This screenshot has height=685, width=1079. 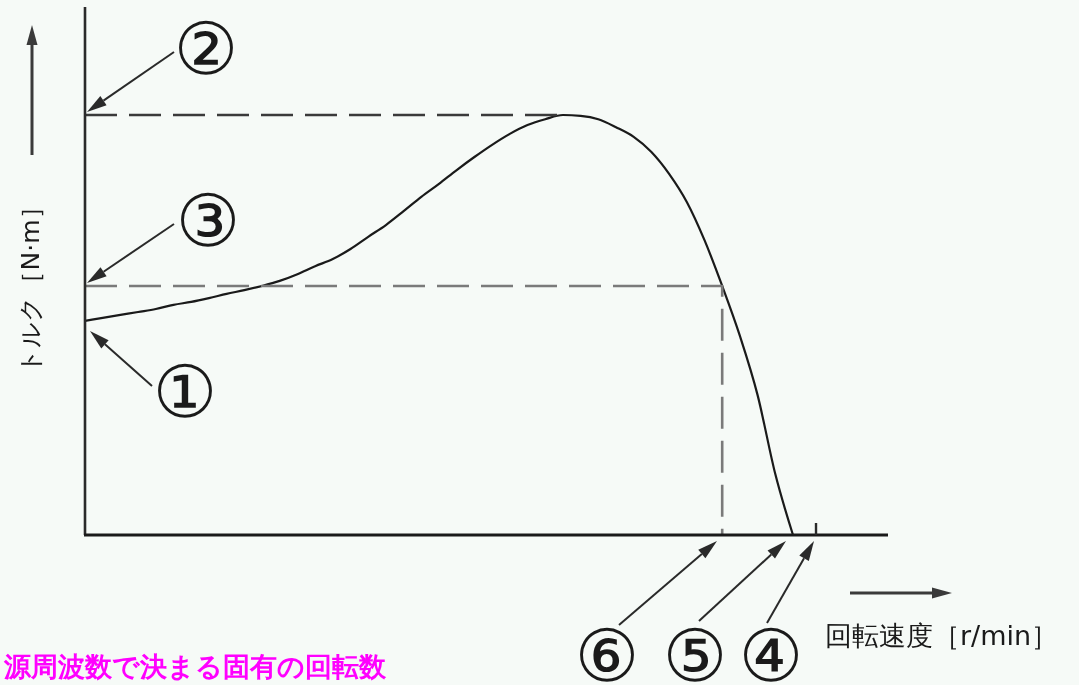 What do you see at coordinates (30, 284) in the screenshot?
I see `y-axis-title: トルク［N·m］` at bounding box center [30, 284].